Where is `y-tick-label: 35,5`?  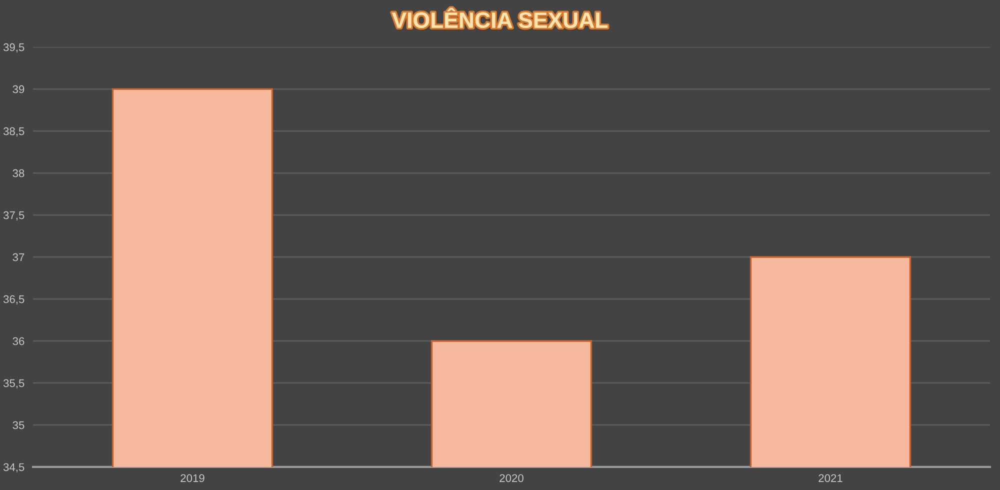
y-tick-label: 35,5 is located at coordinates (13, 383).